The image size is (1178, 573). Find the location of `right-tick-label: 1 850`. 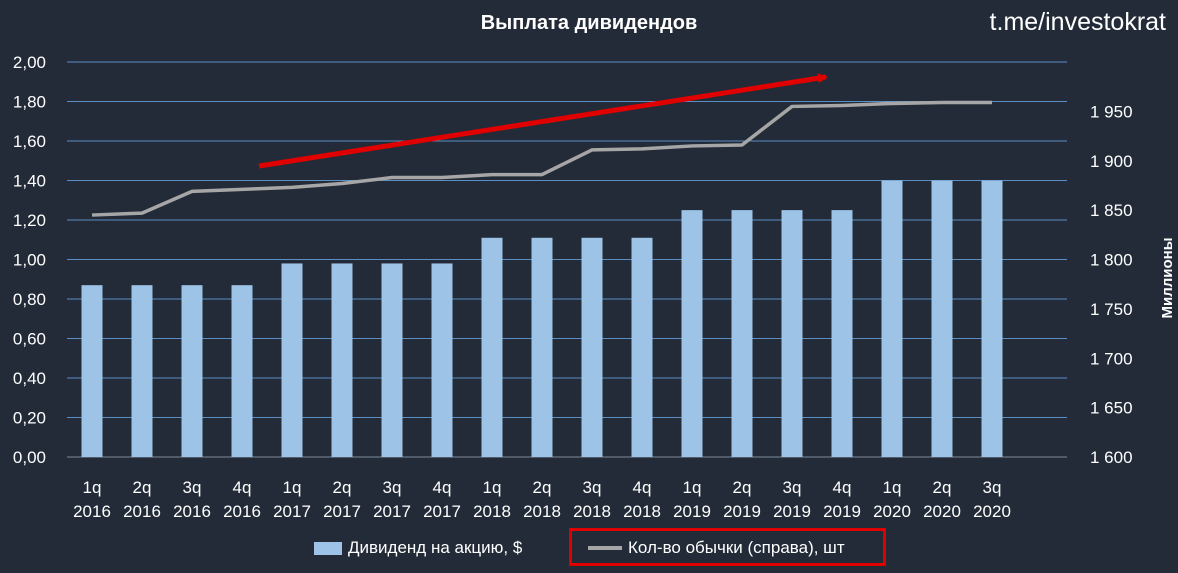

right-tick-label: 1 850 is located at coordinates (1111, 210).